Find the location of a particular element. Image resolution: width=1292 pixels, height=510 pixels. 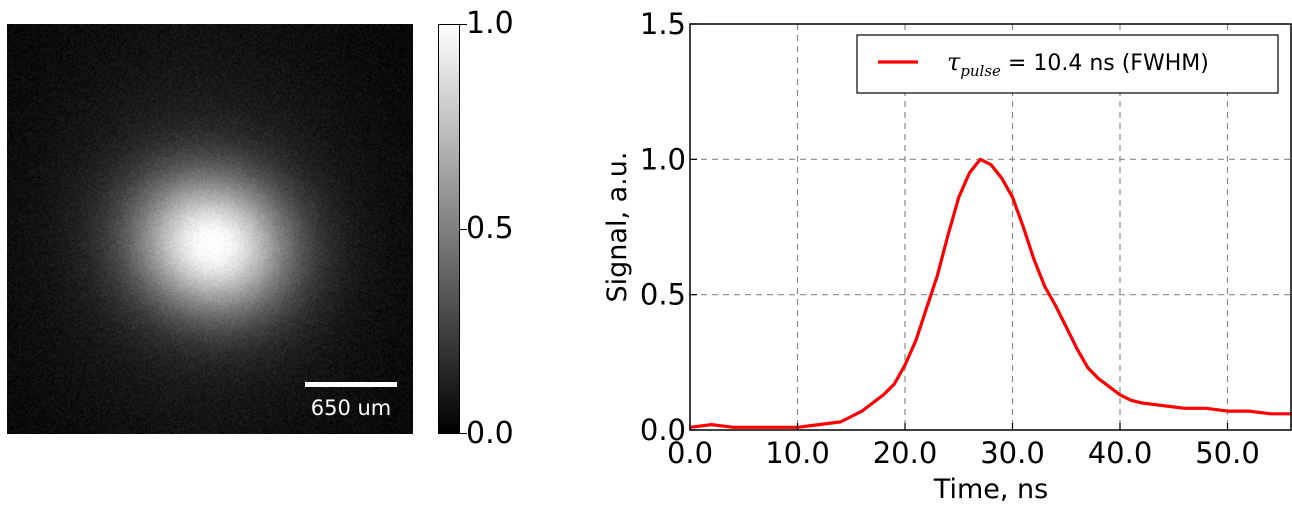

y-tick-label-2: 1.0 is located at coordinates (663, 159).